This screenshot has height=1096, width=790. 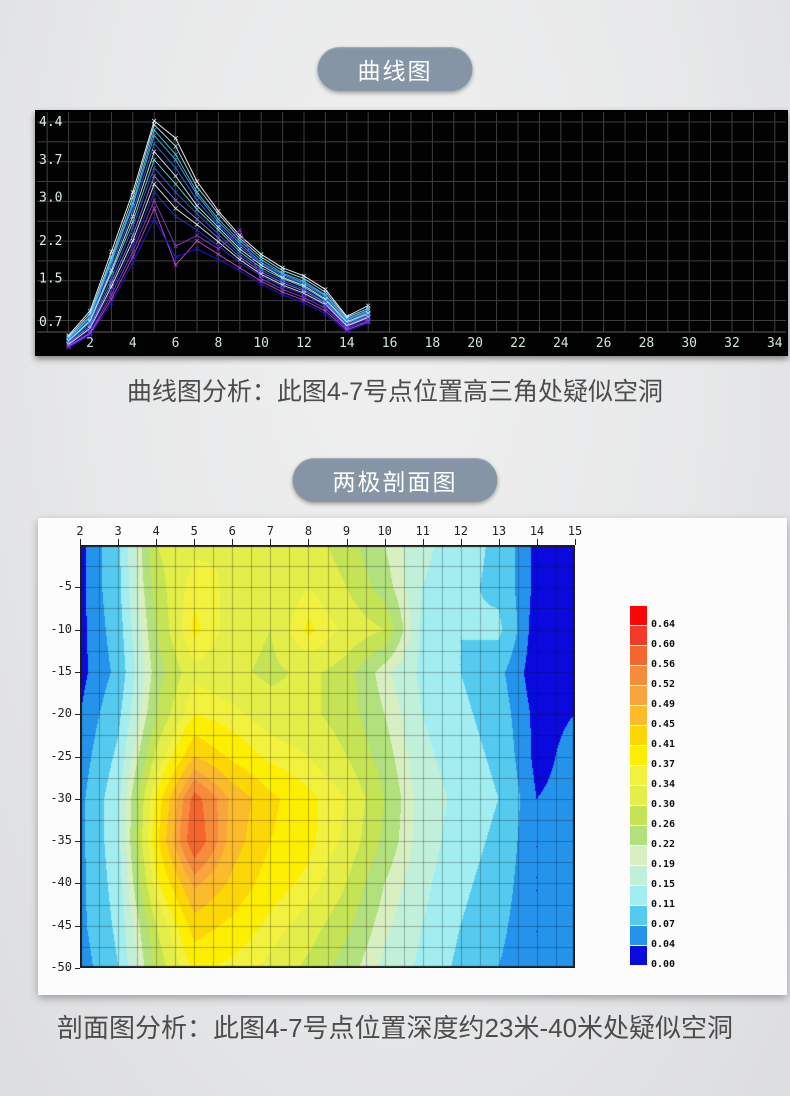 What do you see at coordinates (118, 531) in the screenshot?
I see `profile-x-tick-label: 3` at bounding box center [118, 531].